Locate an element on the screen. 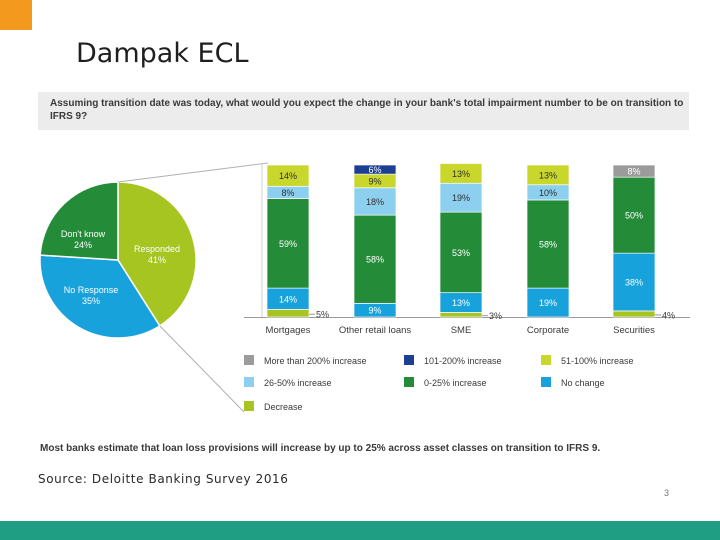 The image size is (720, 540). pie-label: Responded is located at coordinates (157, 249).